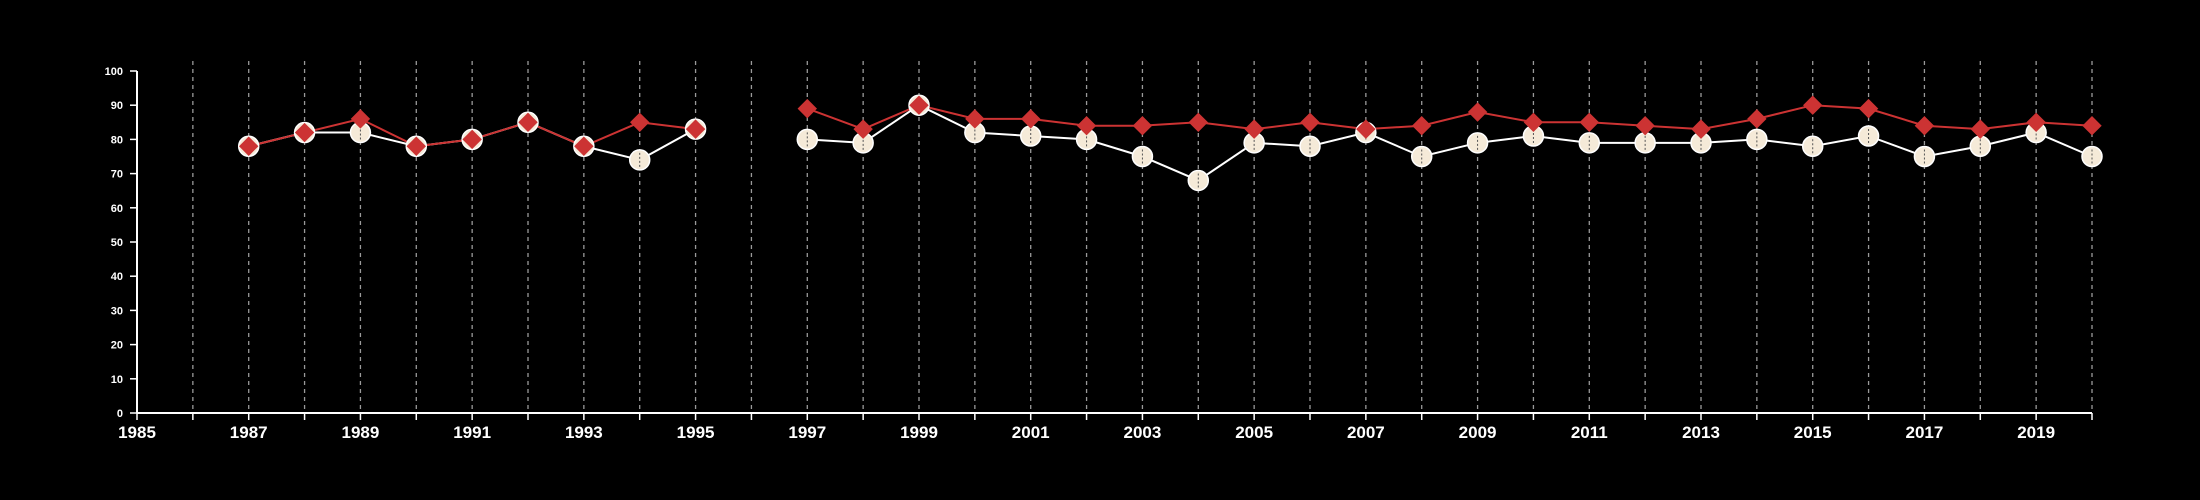  I want to click on y-tick-label: 50, so click(117, 243).